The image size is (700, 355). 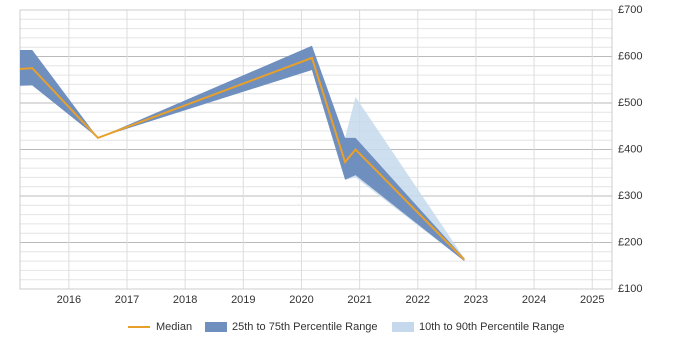 What do you see at coordinates (630, 289) in the screenshot?
I see `y-tick-label: £100` at bounding box center [630, 289].